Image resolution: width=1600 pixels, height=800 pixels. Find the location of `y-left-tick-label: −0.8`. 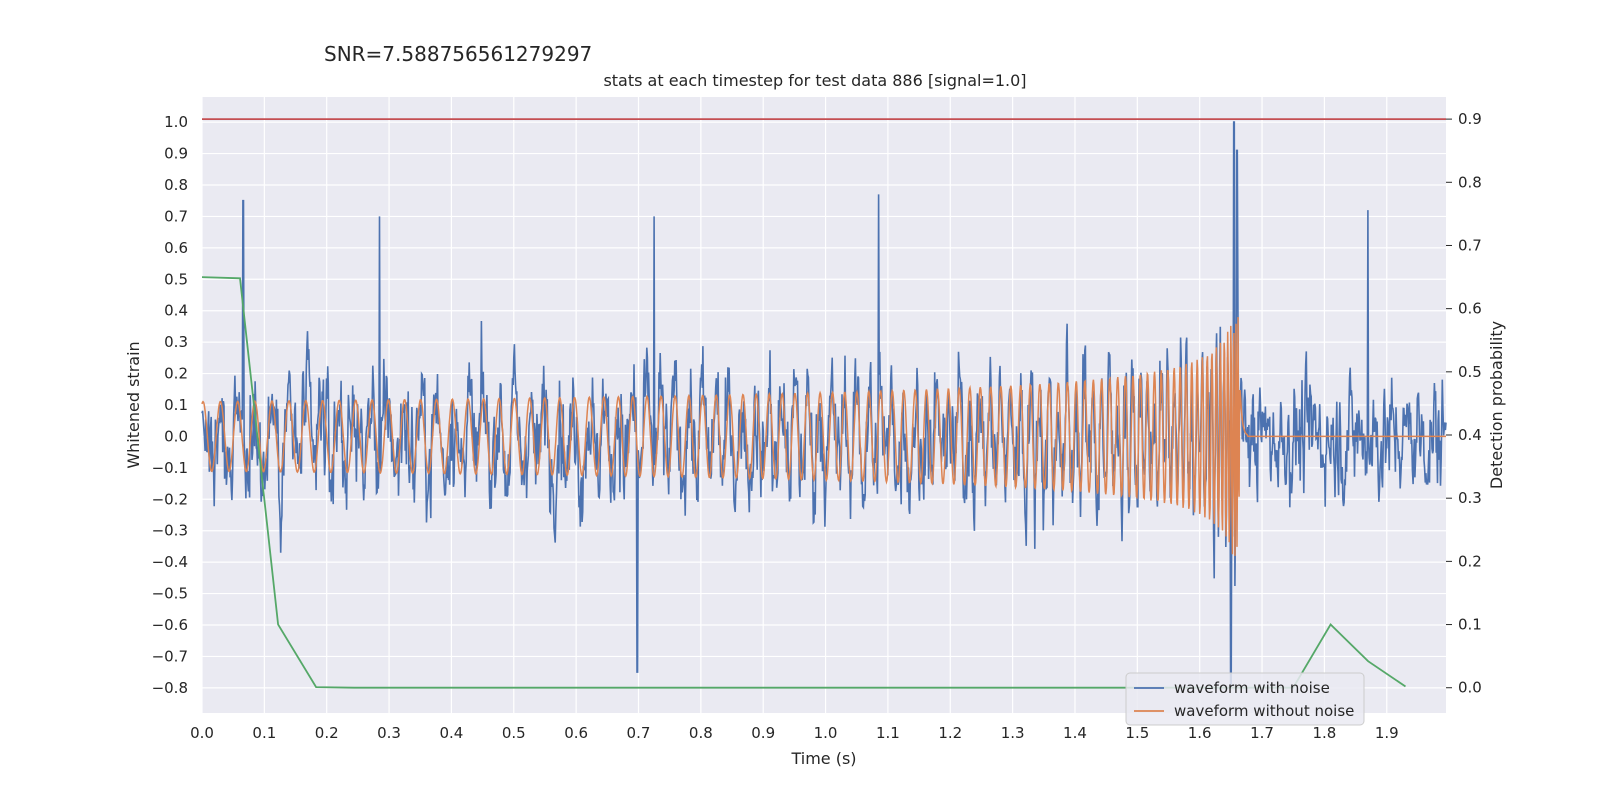

y-left-tick-label: −0.8 is located at coordinates (170, 688).